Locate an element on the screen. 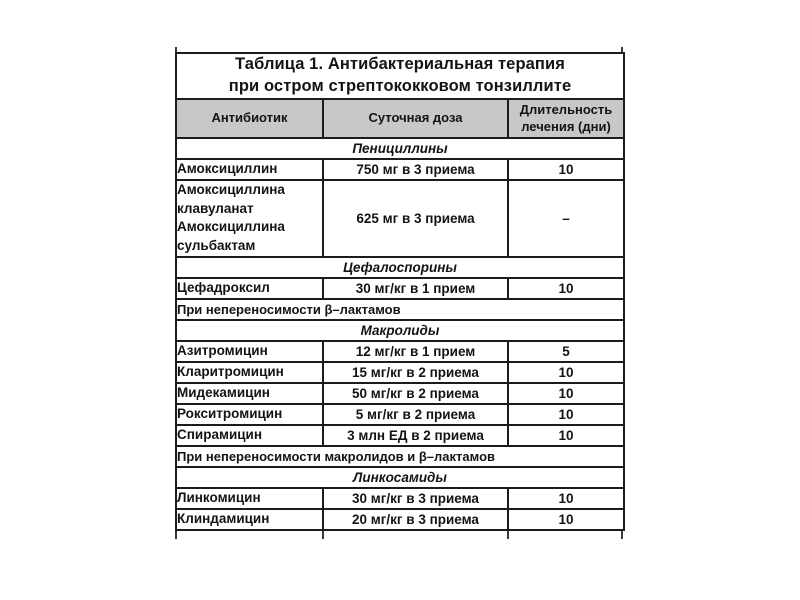 This screenshot has width=800, height=600. dose-cell: 30 мг/кг в 3 приема is located at coordinates (415, 498).